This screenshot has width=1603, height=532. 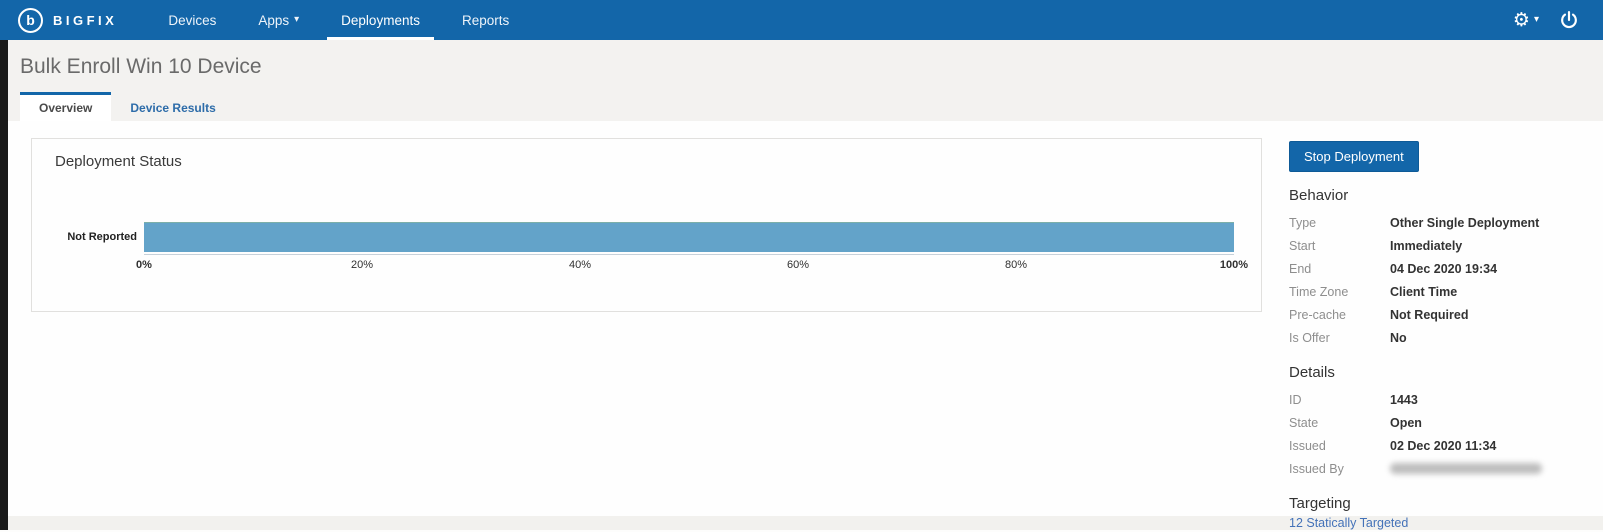 I want to click on x-tick: 80%, so click(x=1016, y=265).